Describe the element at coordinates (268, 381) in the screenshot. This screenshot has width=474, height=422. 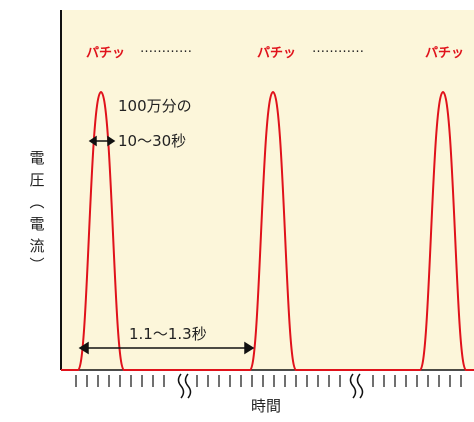
I see `time-tick-marks` at that location.